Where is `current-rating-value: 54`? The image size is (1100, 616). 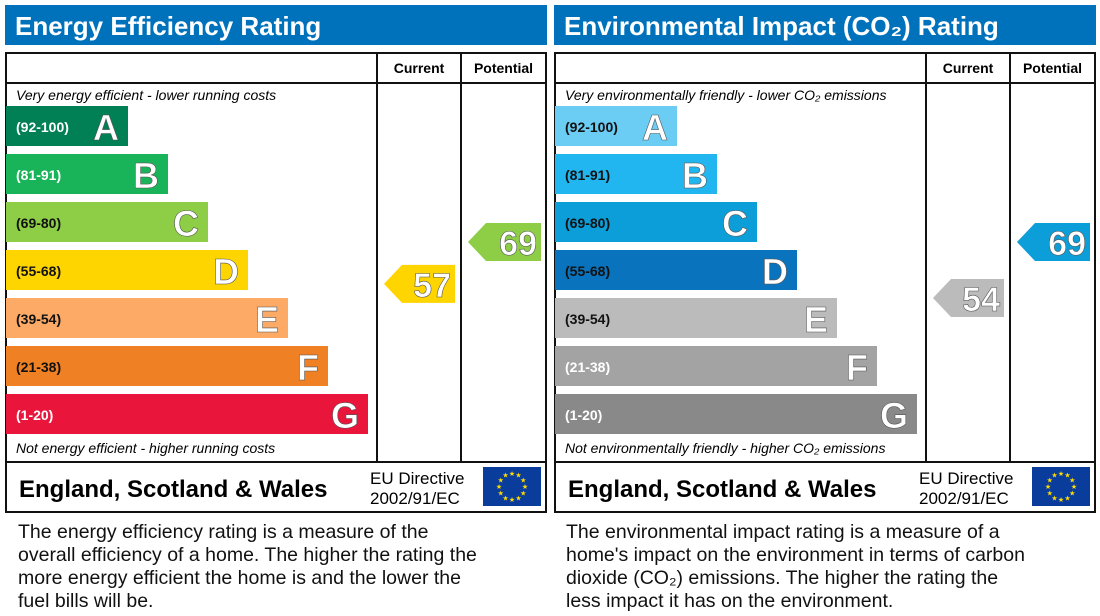
current-rating-value: 54 is located at coordinates (981, 300).